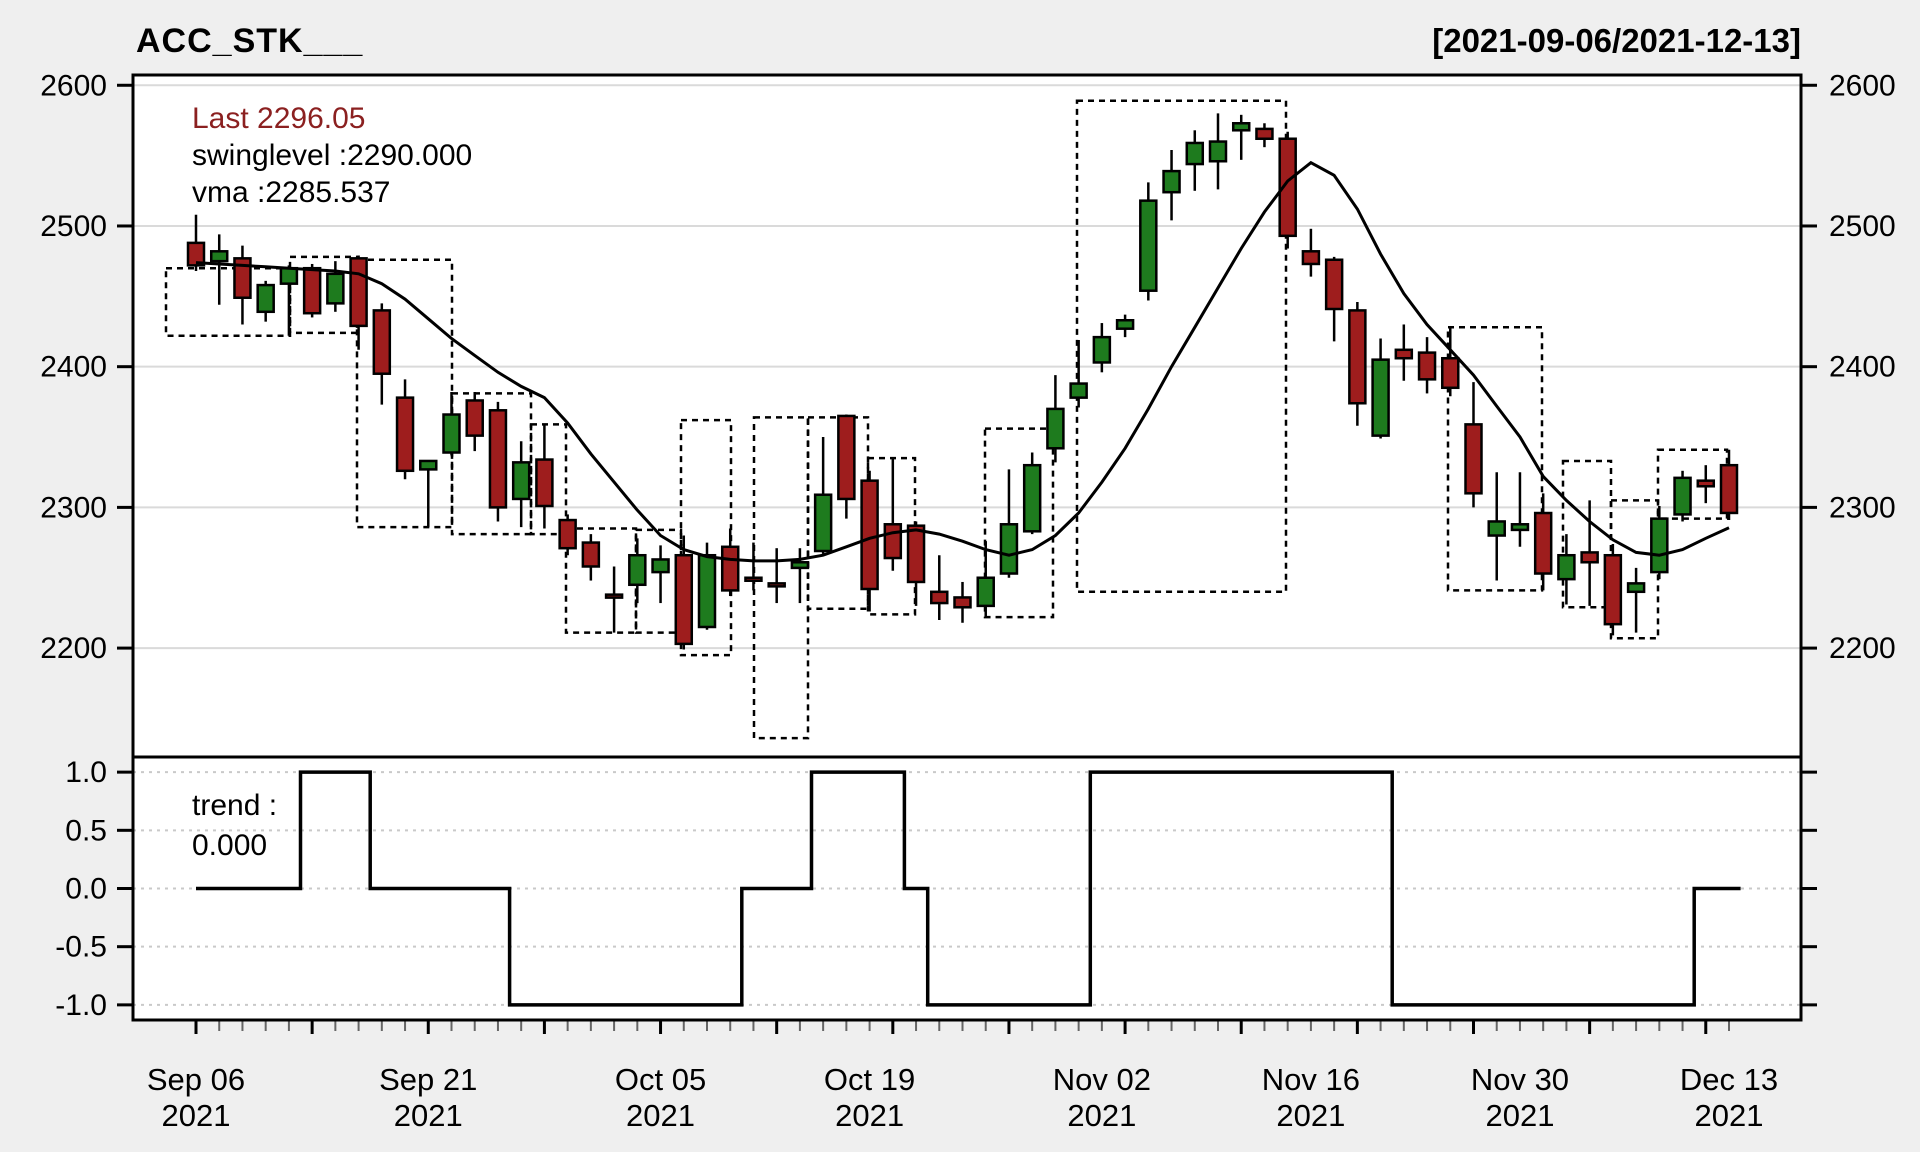  I want to click on legend-swinglevel: swinglevel :2290.000, so click(332, 155).